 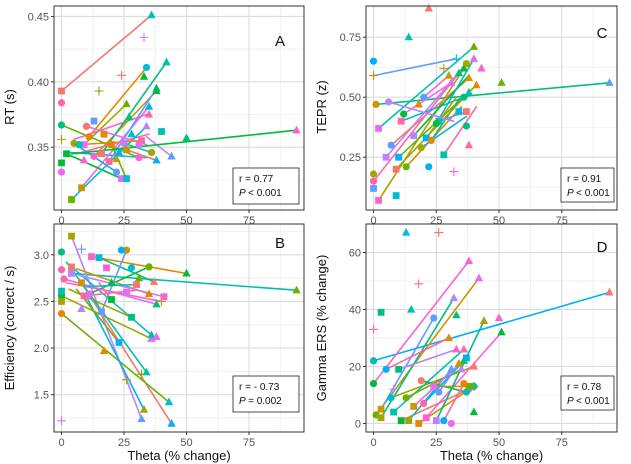 I want to click on y-tick-label: 0.45, so click(x=38, y=17).